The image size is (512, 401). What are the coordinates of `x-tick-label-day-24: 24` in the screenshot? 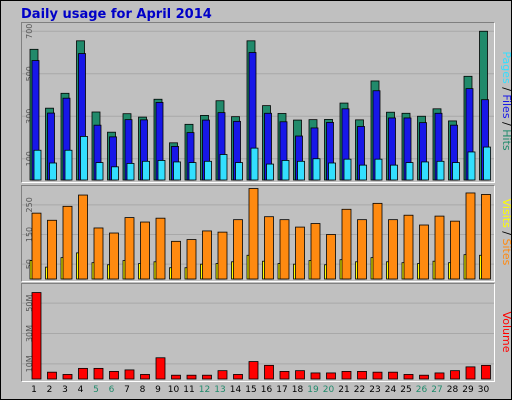 It's located at (391, 390).